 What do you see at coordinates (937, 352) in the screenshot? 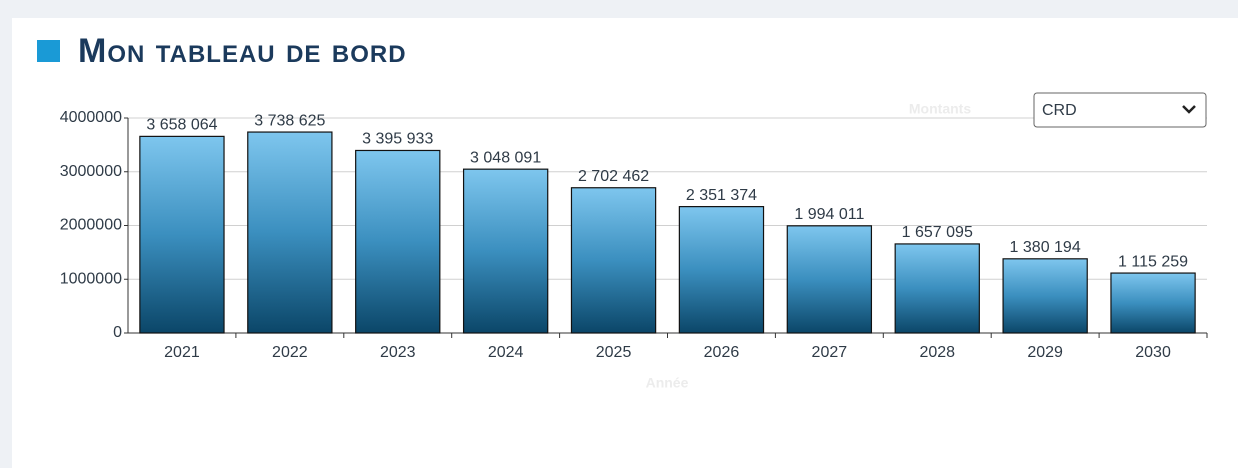
I see `x-tick-label: 2028` at bounding box center [937, 352].